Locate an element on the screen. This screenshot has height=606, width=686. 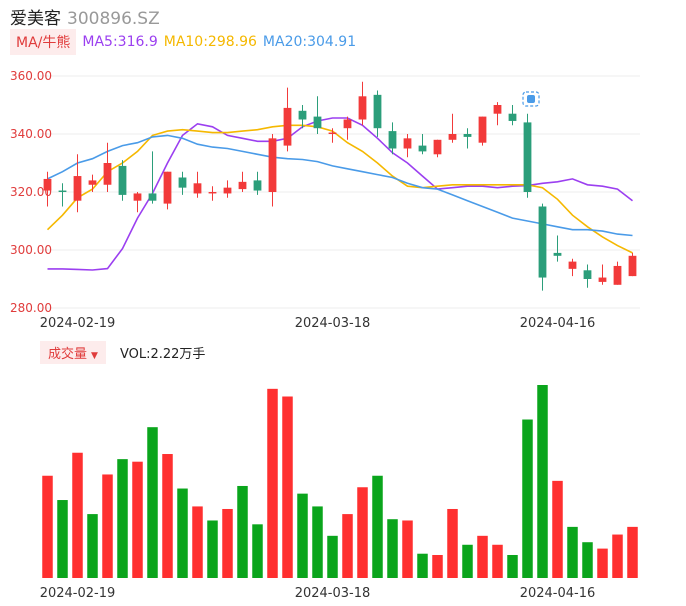
volume-x-axis: 2024-02-19 2024-03-18 2024-04-16 is located at coordinates (318, 593).